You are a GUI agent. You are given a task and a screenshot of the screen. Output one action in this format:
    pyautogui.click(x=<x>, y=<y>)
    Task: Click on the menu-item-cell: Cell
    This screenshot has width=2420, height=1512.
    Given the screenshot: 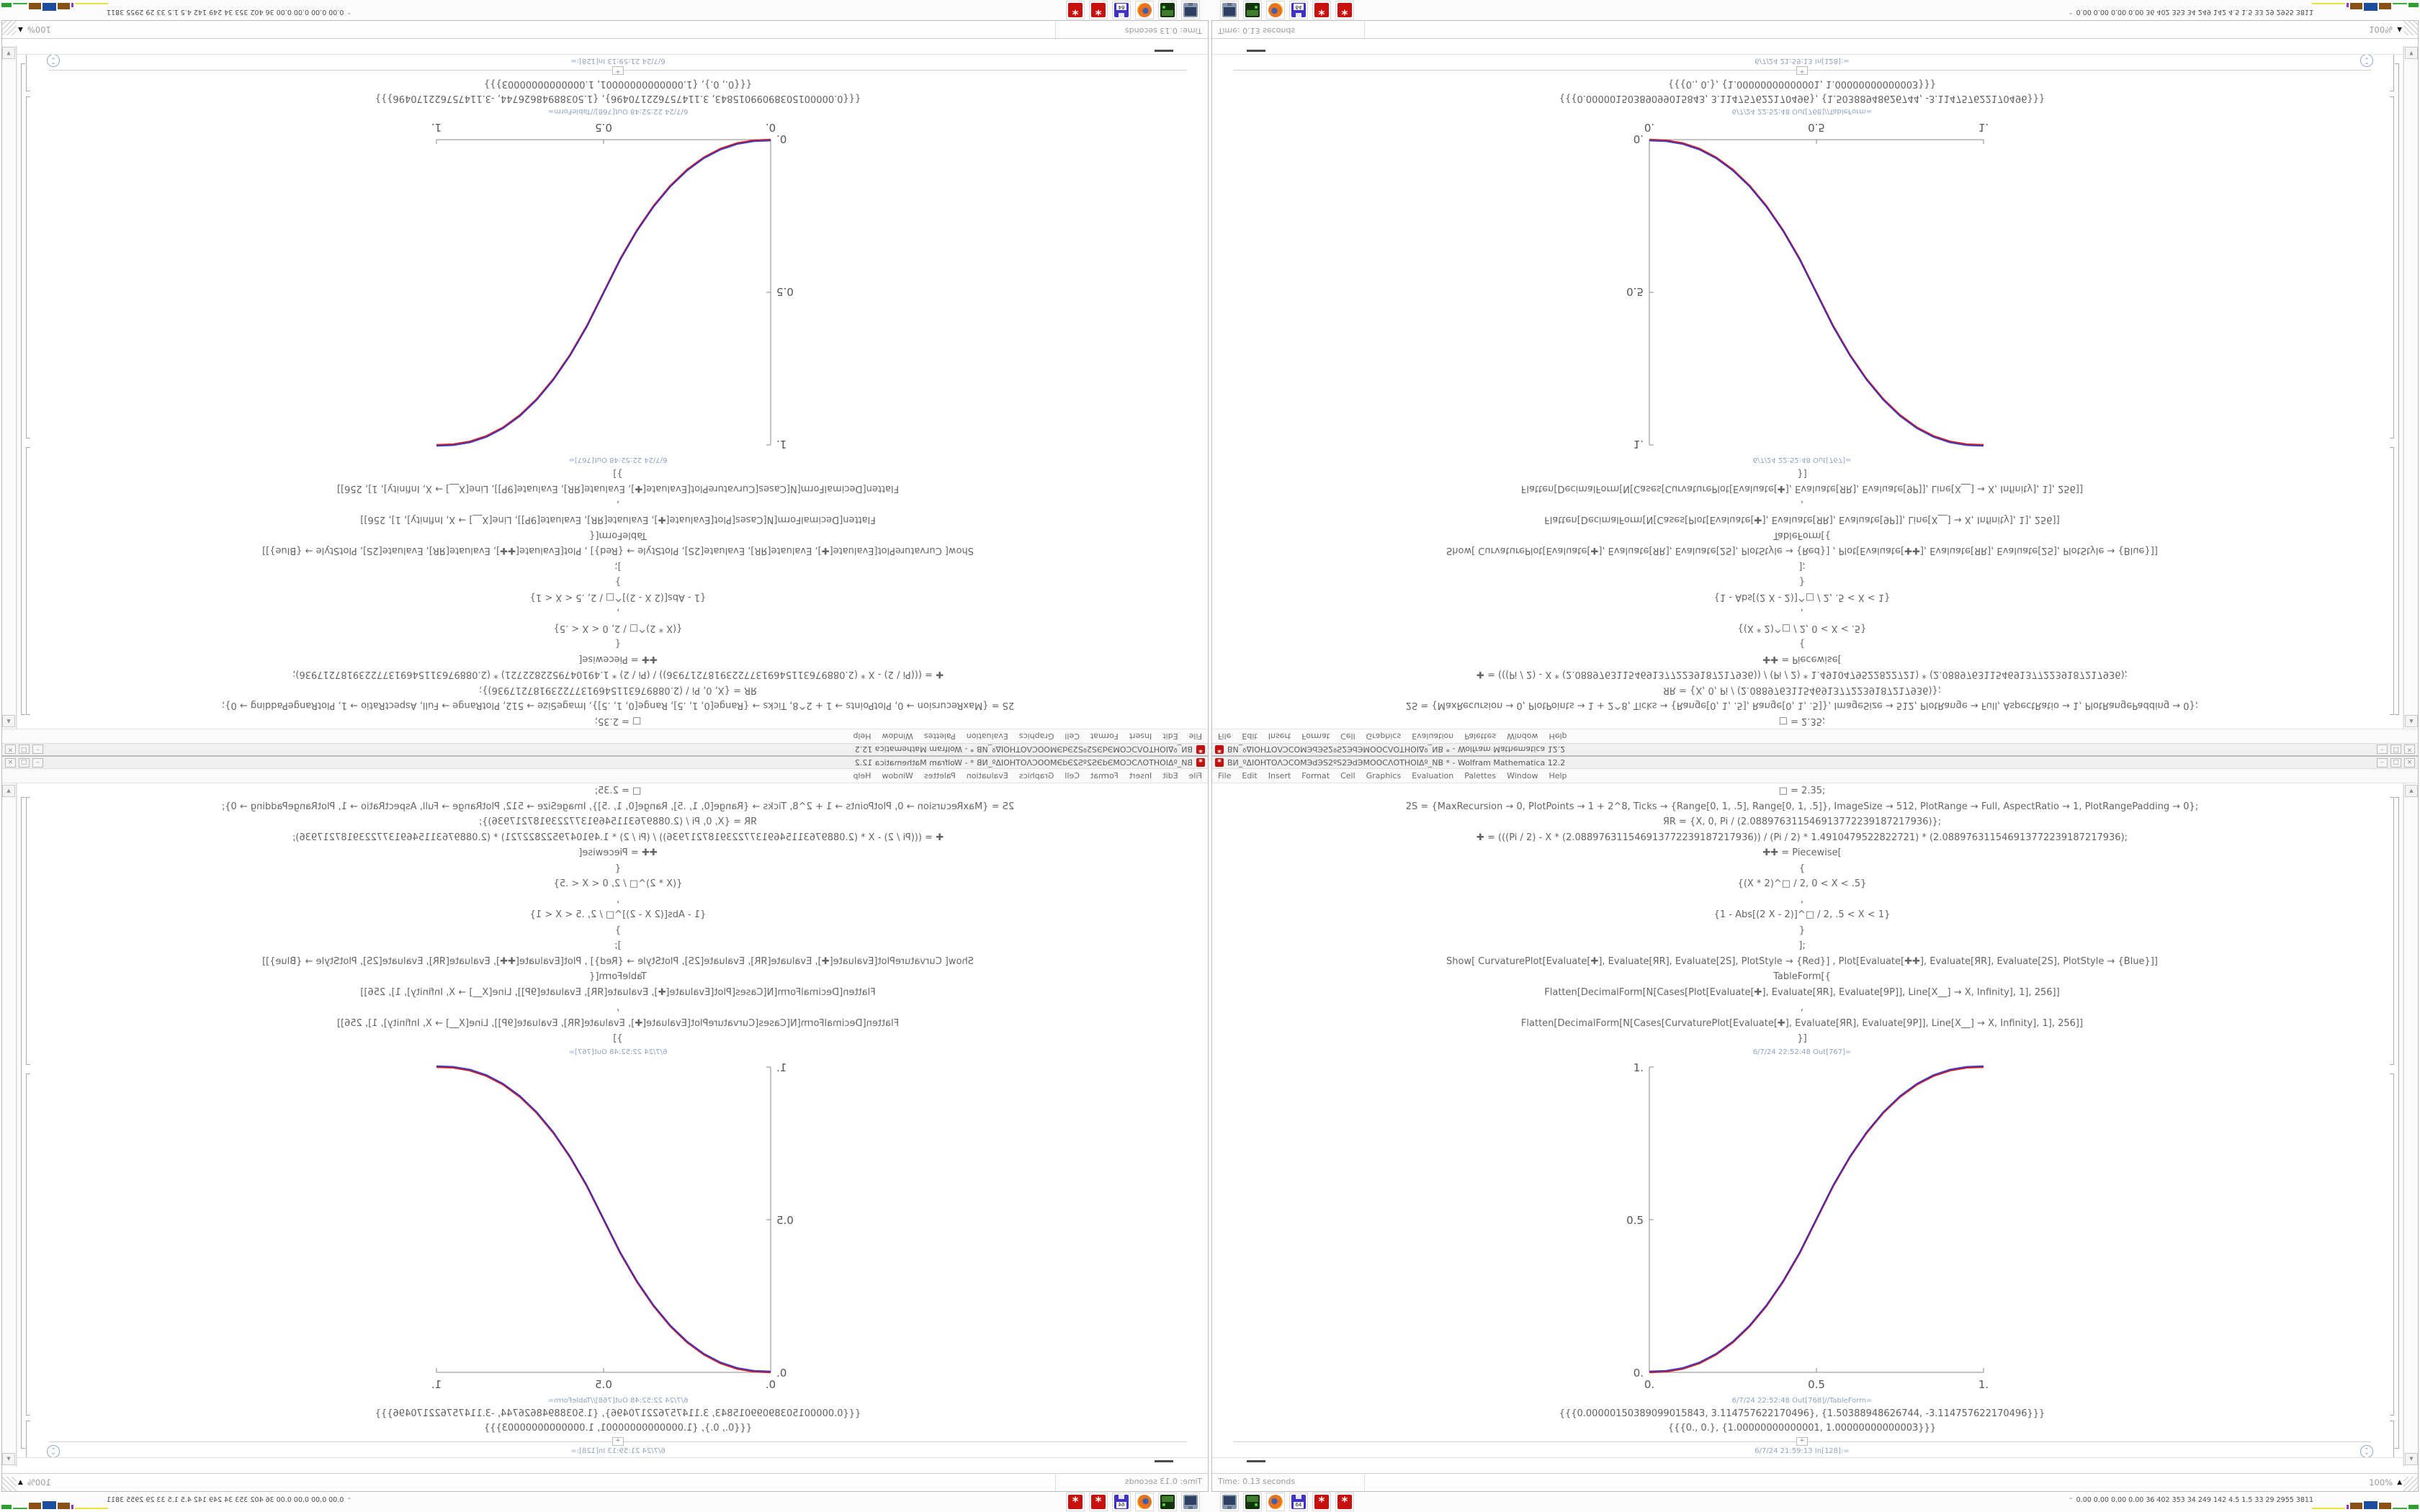 What is the action you would take?
    pyautogui.click(x=1072, y=775)
    